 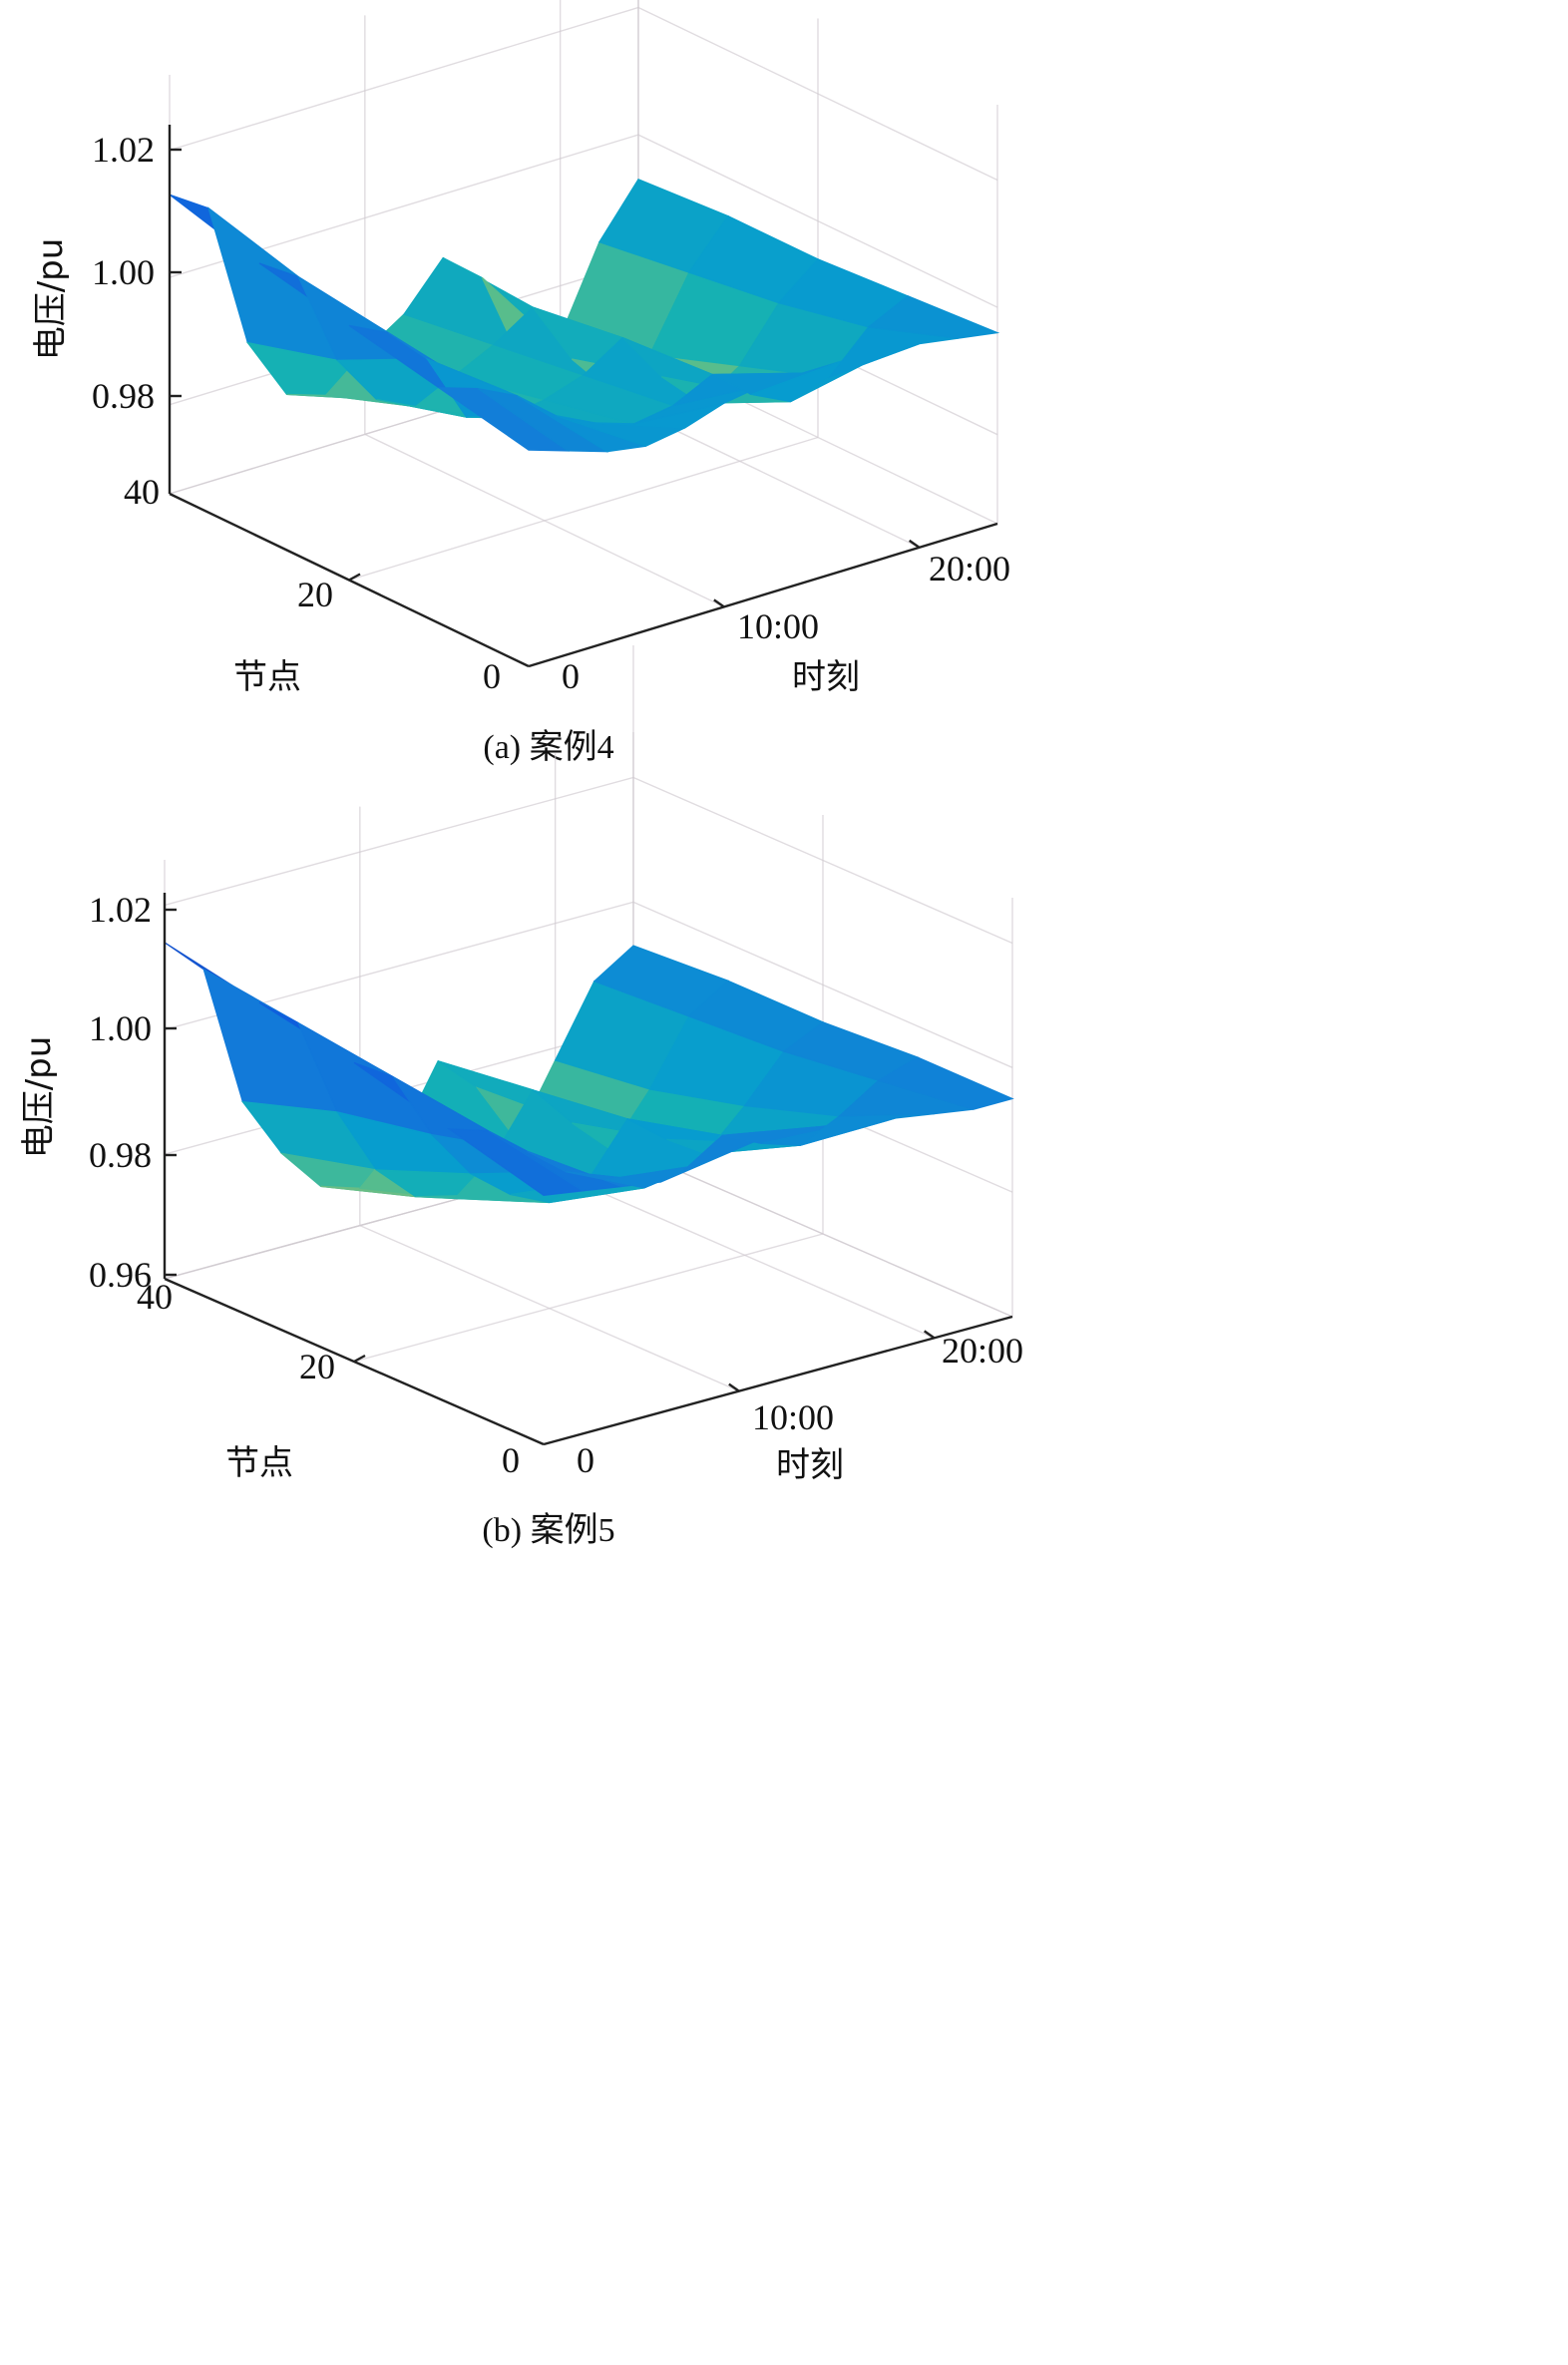 I want to click on axes: 1.02 1.00 0.98 40 20 0 0 10:00 20:00, so click(x=551, y=411).